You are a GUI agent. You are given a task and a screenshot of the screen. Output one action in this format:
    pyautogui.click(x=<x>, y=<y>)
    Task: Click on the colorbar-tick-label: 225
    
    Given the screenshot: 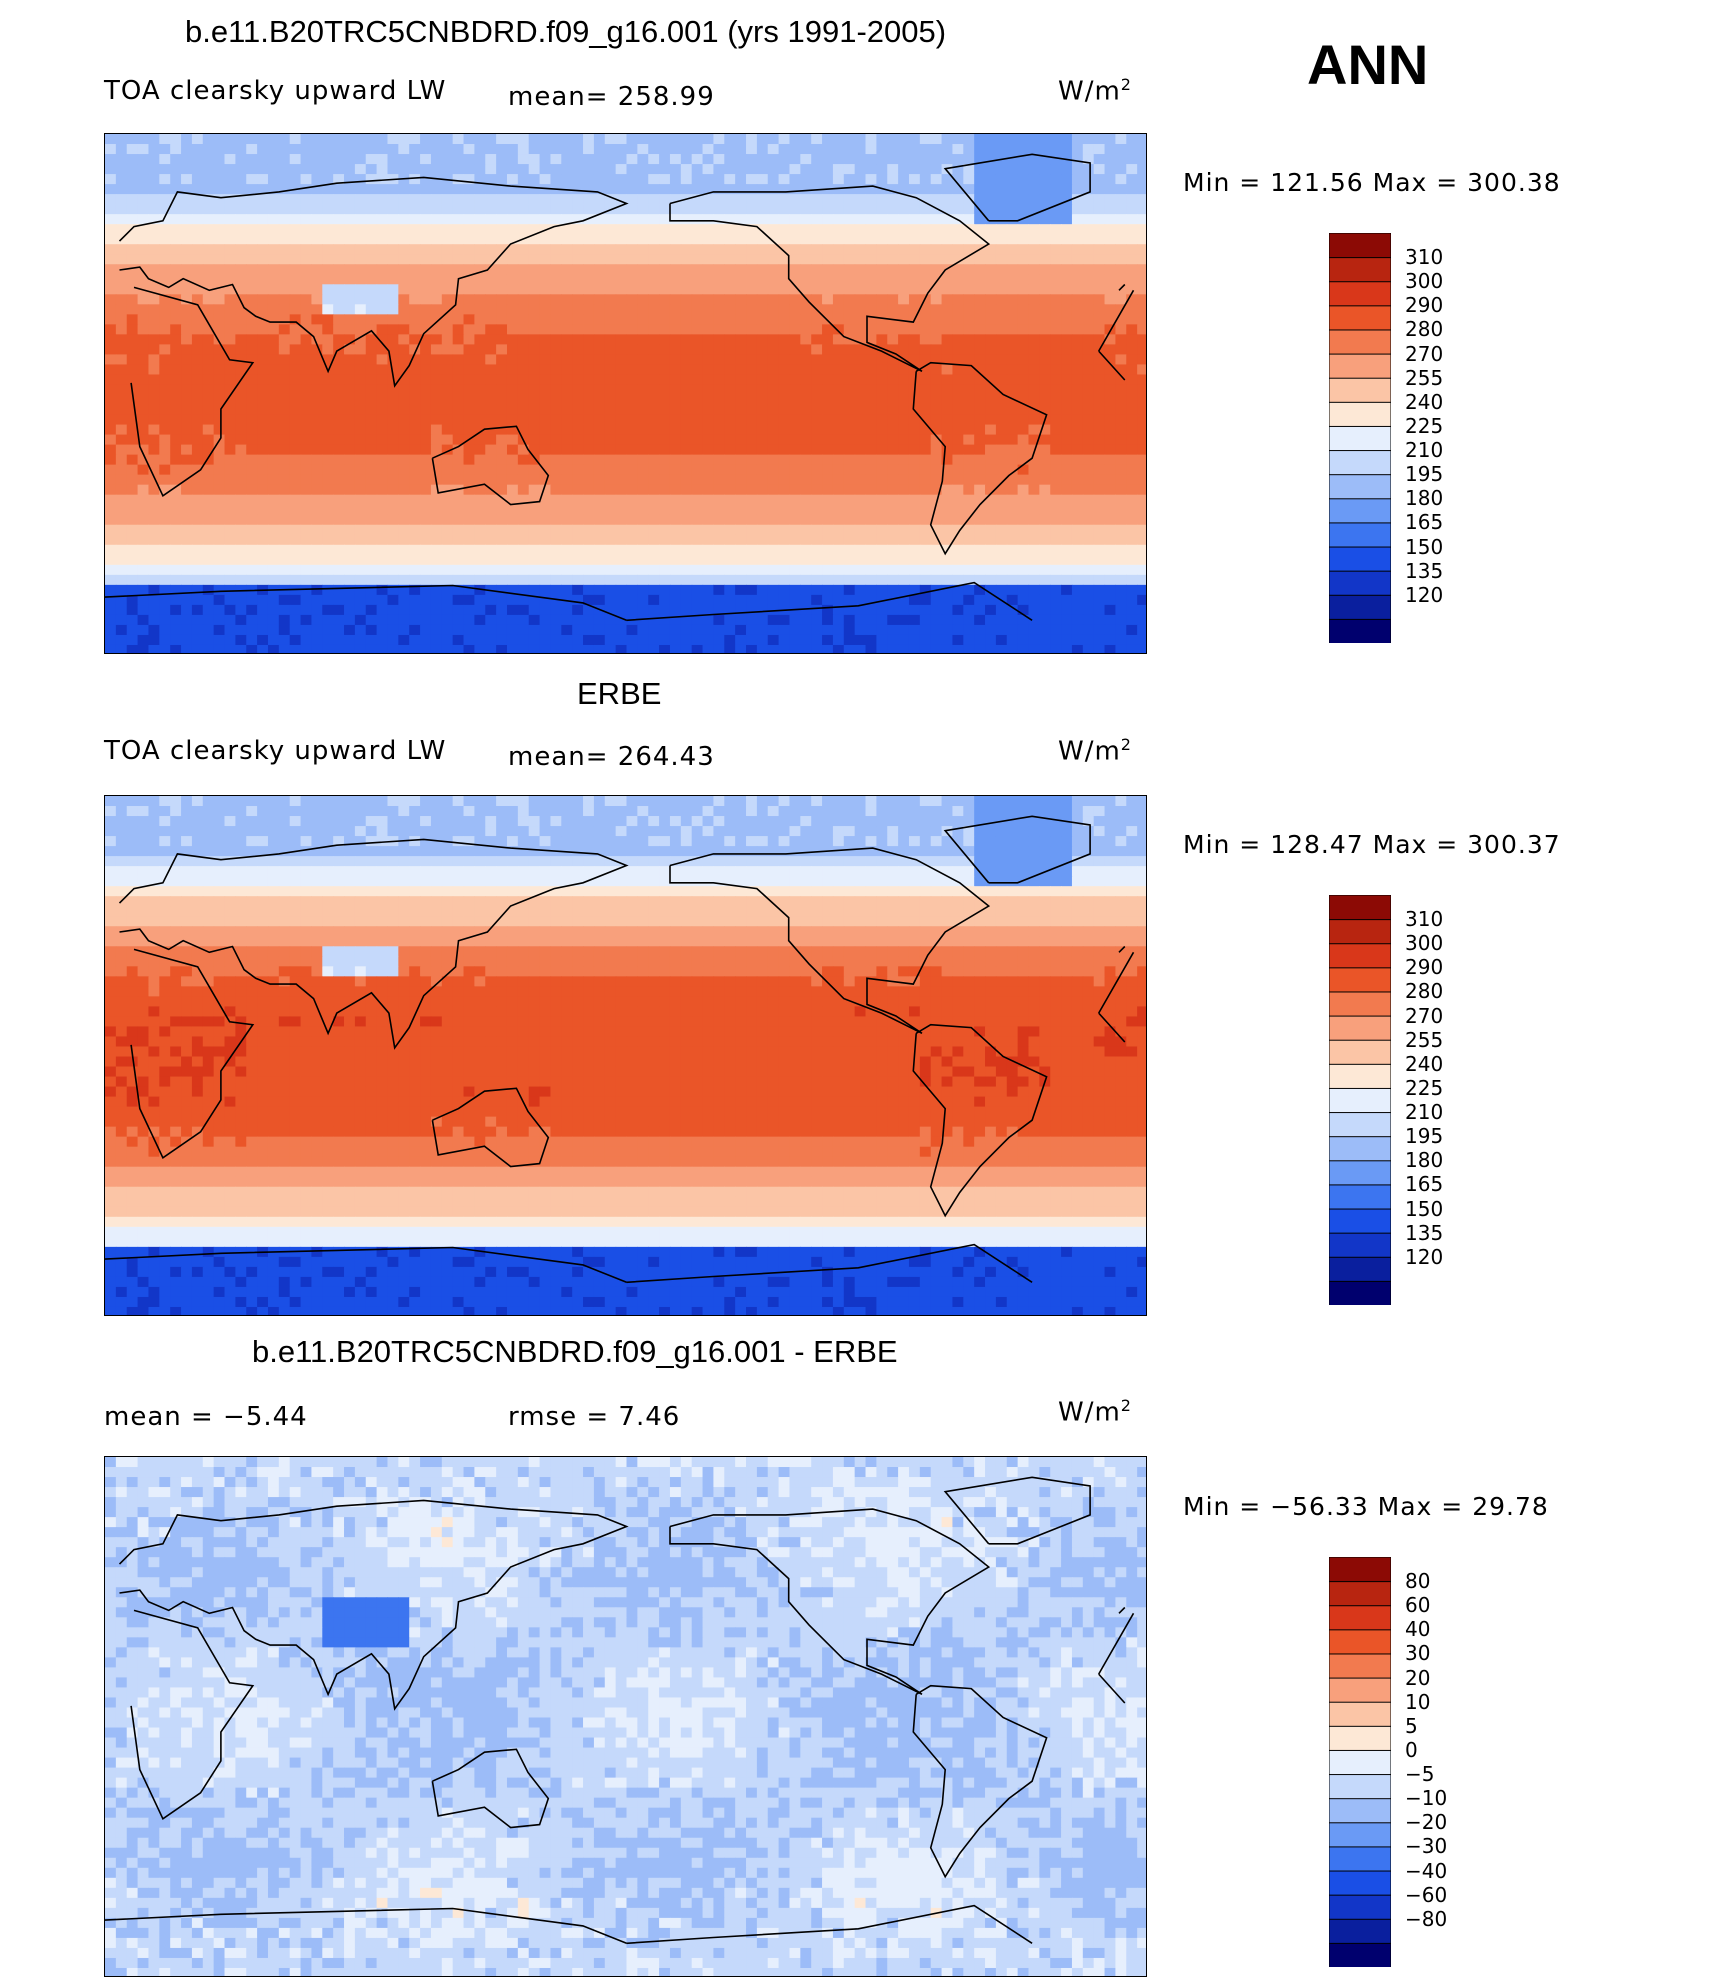 What is the action you would take?
    pyautogui.click(x=1424, y=1087)
    